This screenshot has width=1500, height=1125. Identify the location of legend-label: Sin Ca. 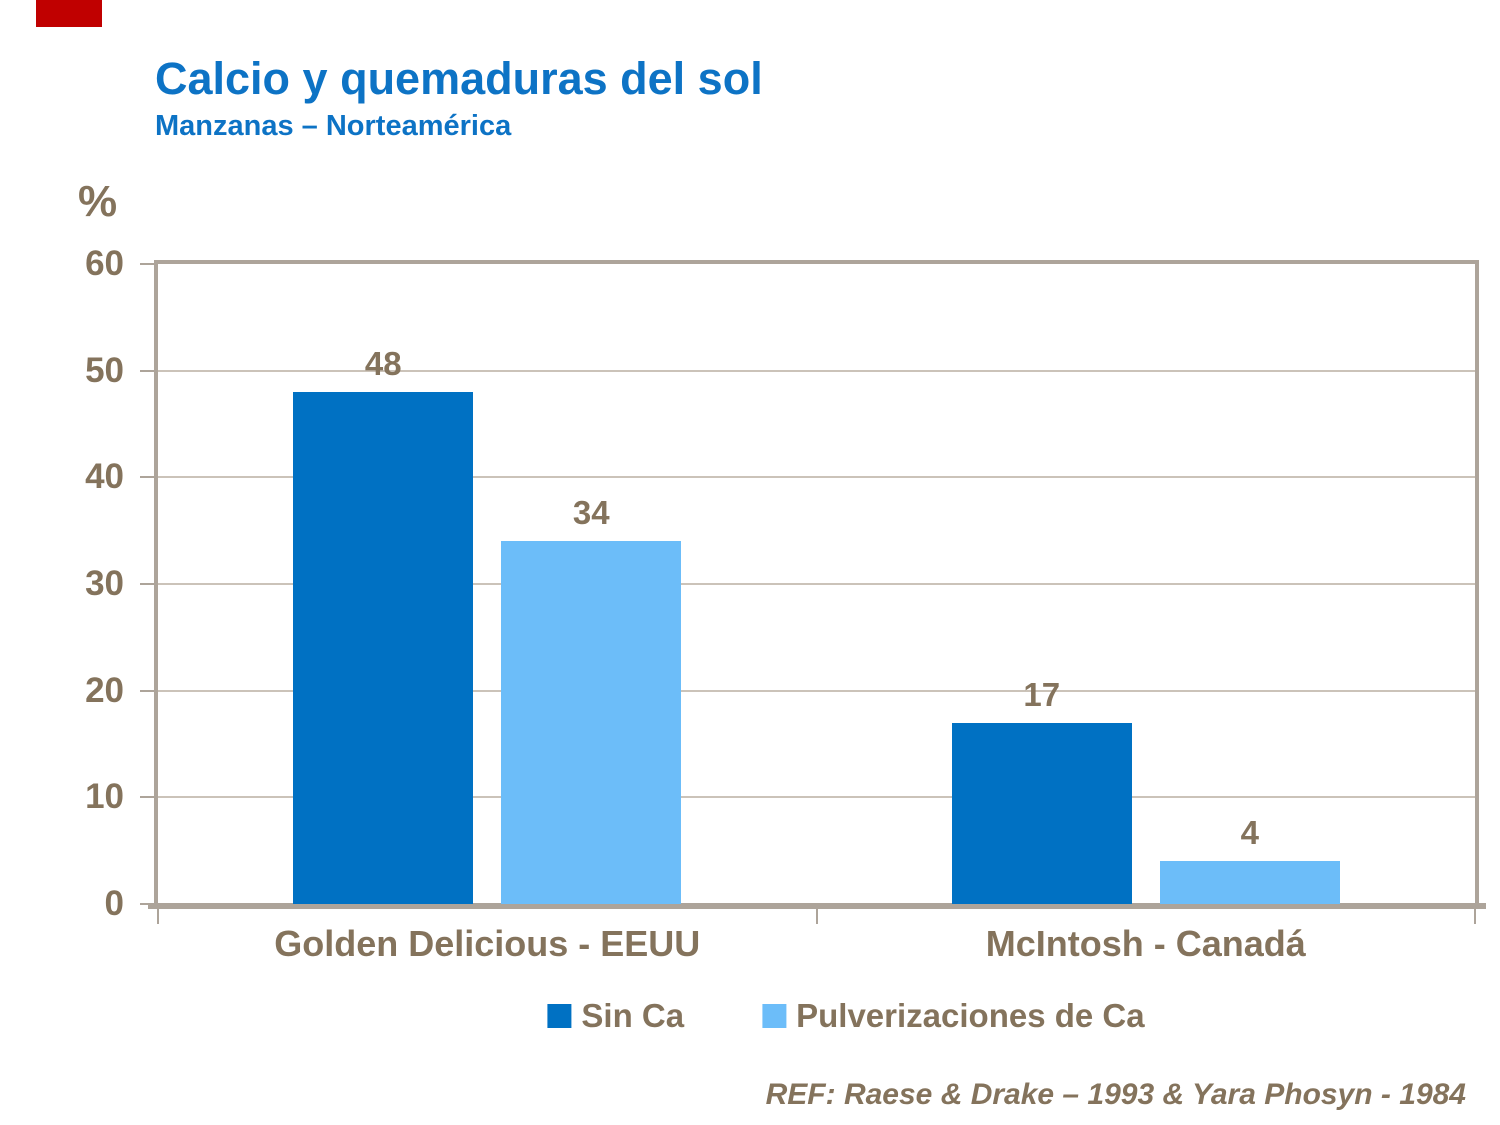
(633, 1015).